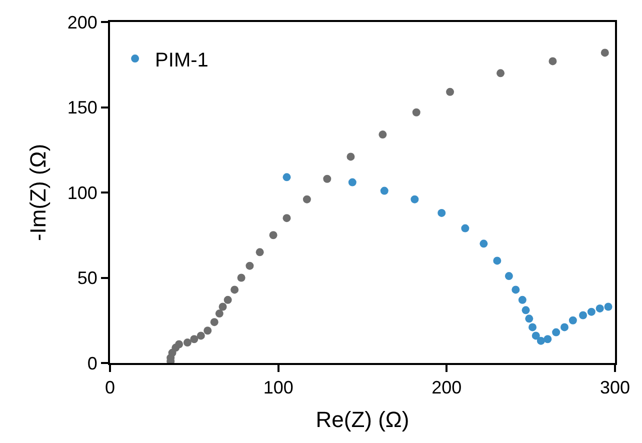 The width and height of the screenshot is (642, 443). What do you see at coordinates (181, 60) in the screenshot?
I see `legend-label: PIM-1` at bounding box center [181, 60].